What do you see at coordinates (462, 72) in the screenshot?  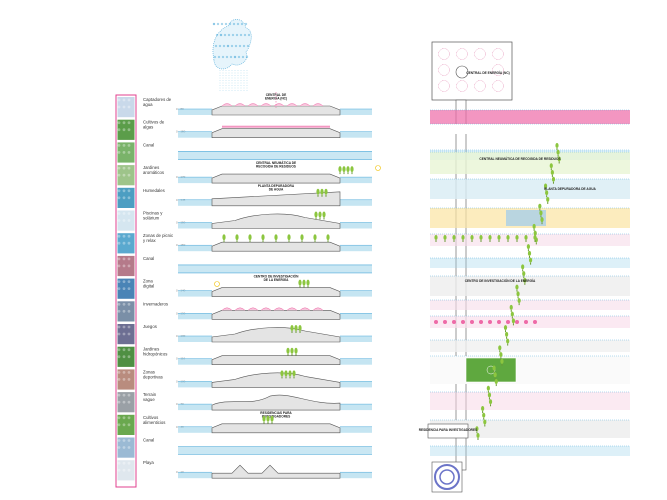 I see `core-circle` at bounding box center [462, 72].